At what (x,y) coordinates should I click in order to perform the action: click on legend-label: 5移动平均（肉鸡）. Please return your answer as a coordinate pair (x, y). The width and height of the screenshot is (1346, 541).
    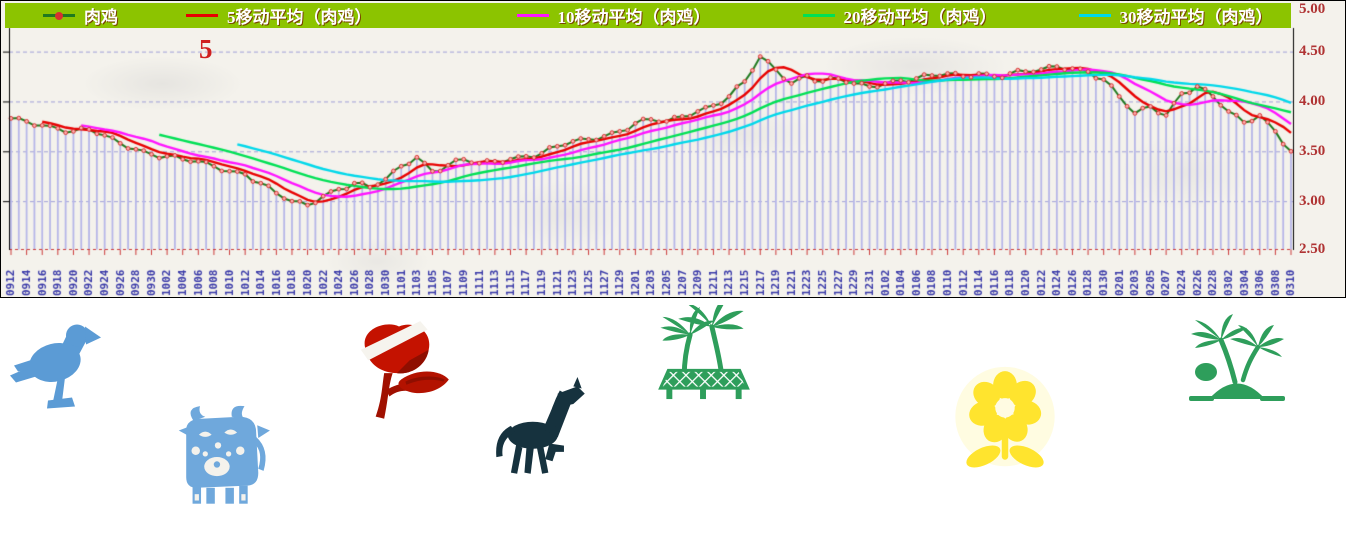
    Looking at the image, I should click on (299, 17).